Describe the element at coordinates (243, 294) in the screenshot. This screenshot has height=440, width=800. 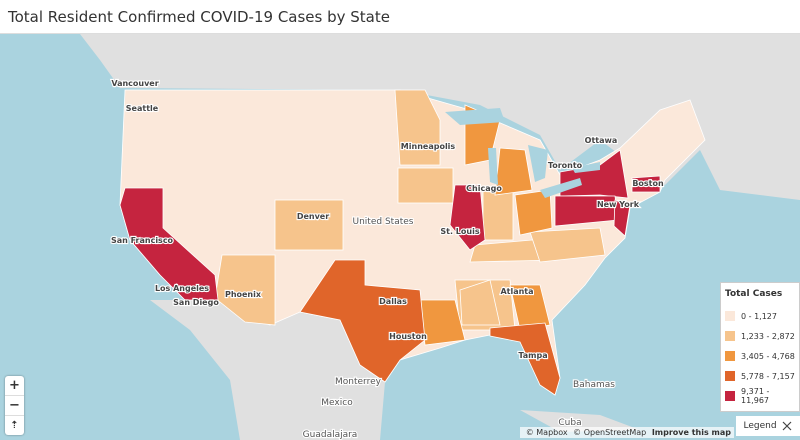
I see `place-label: Phoenix` at that location.